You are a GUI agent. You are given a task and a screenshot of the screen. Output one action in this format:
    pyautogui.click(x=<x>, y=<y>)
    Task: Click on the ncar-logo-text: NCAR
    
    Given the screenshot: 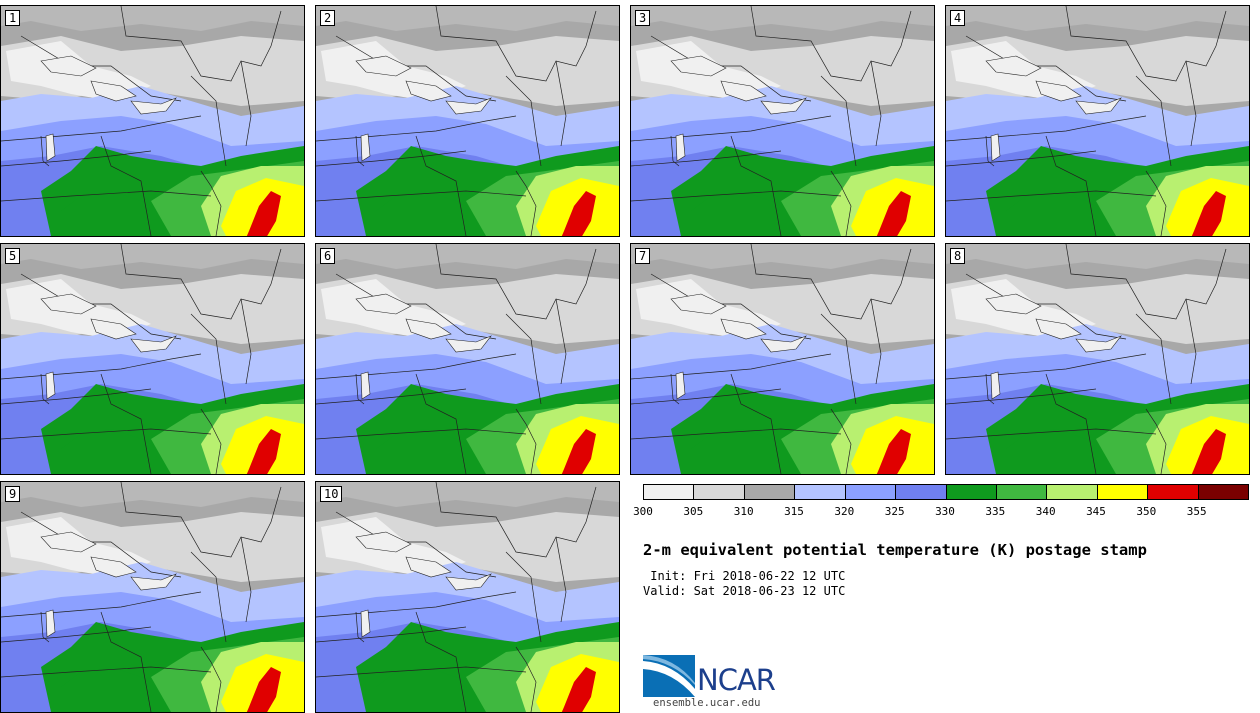 What is the action you would take?
    pyautogui.click(x=736, y=680)
    